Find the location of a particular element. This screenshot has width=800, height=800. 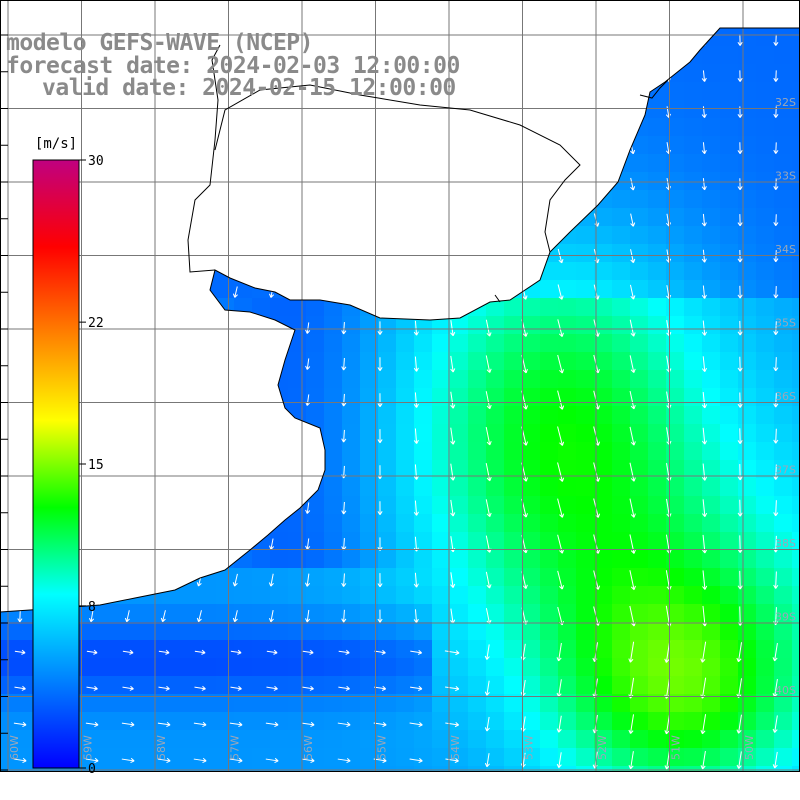

lat-label: 38S is located at coordinates (785, 543).